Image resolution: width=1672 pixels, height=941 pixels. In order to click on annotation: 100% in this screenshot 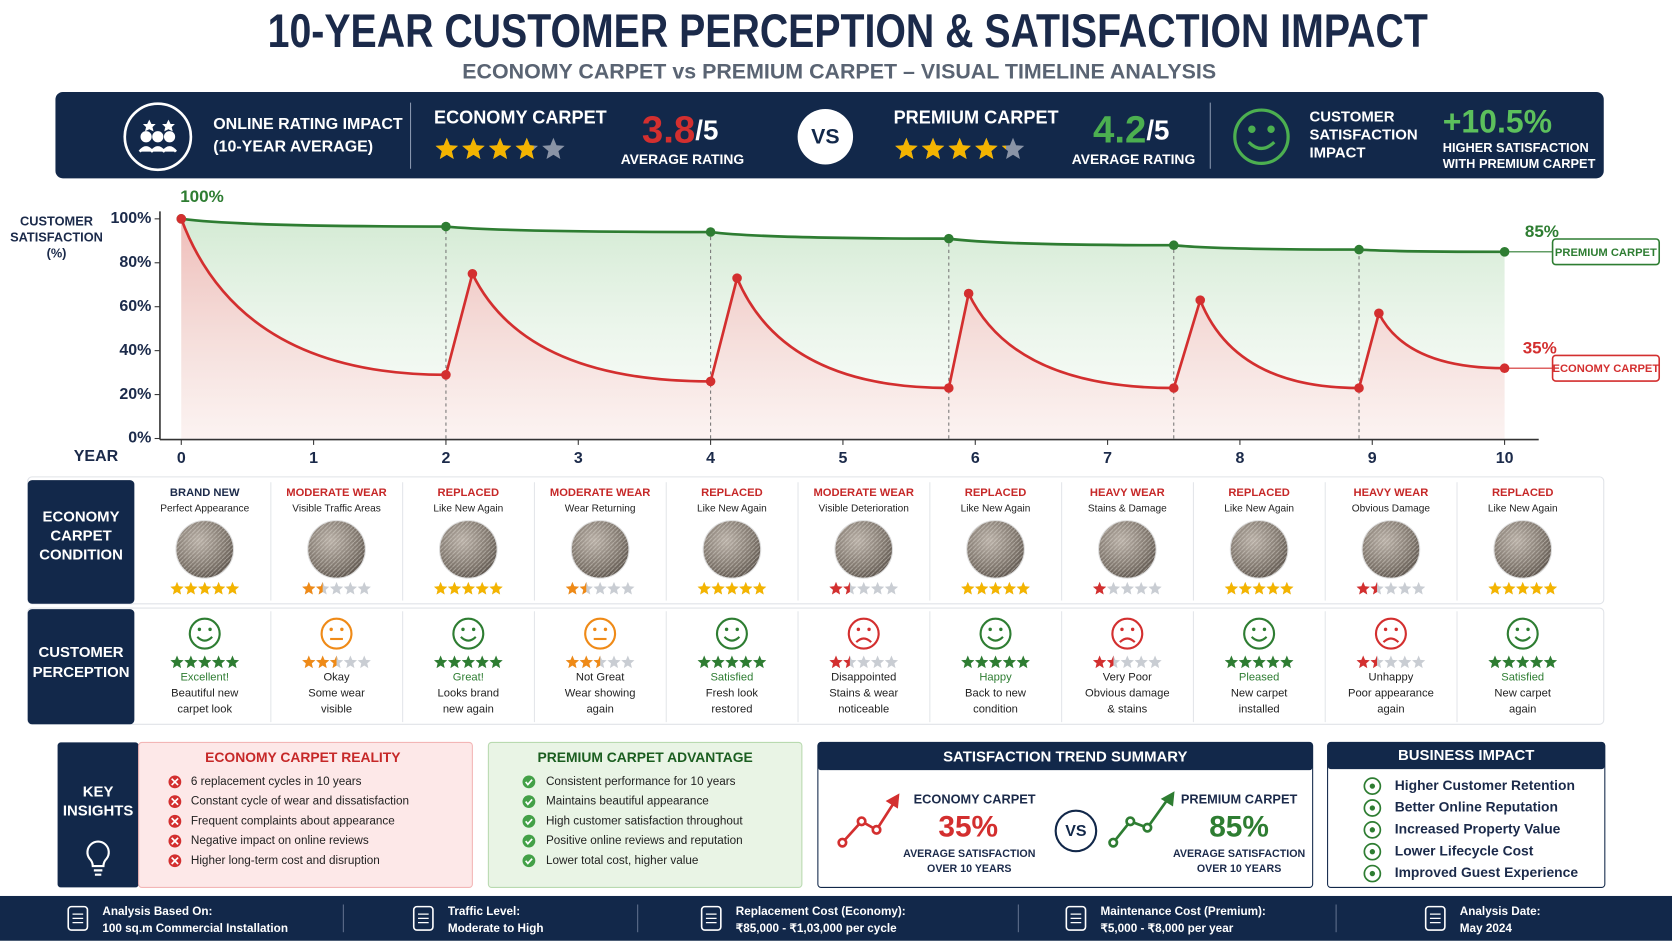, I will do `click(202, 196)`.